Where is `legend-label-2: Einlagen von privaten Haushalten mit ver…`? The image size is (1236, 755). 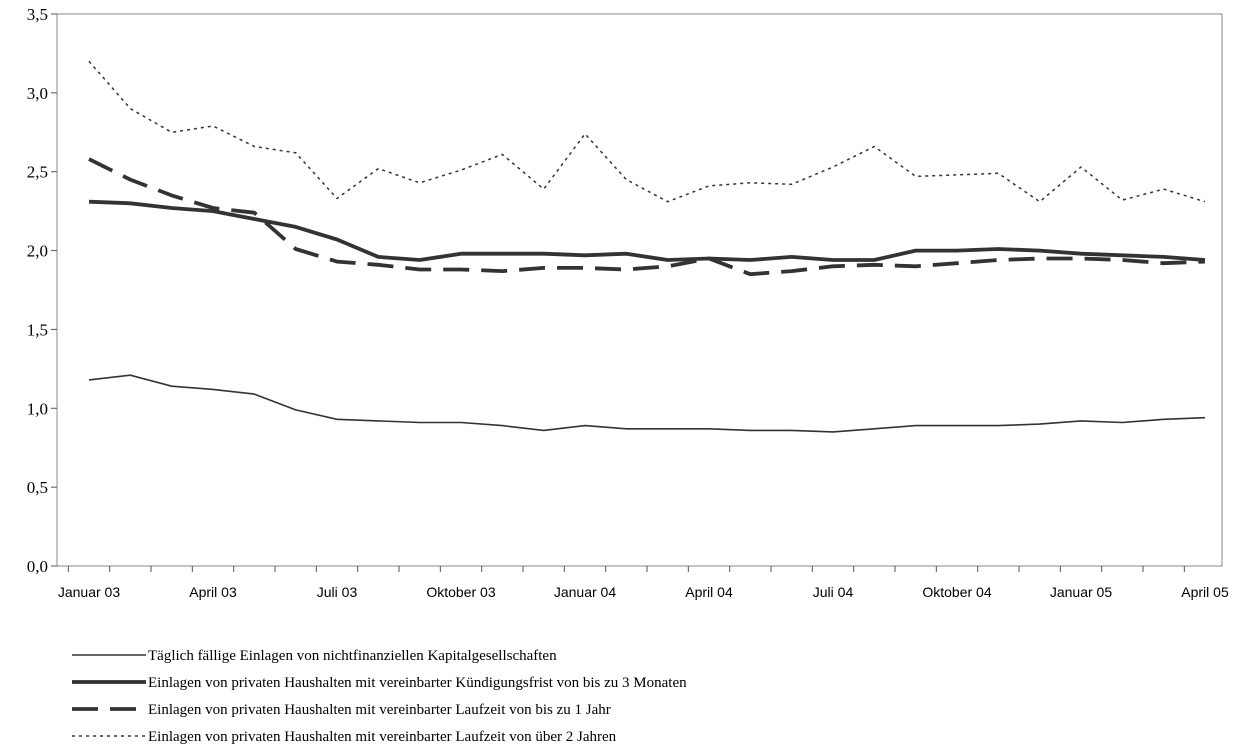 legend-label-2: Einlagen von privaten Haushalten mit ver… is located at coordinates (417, 683).